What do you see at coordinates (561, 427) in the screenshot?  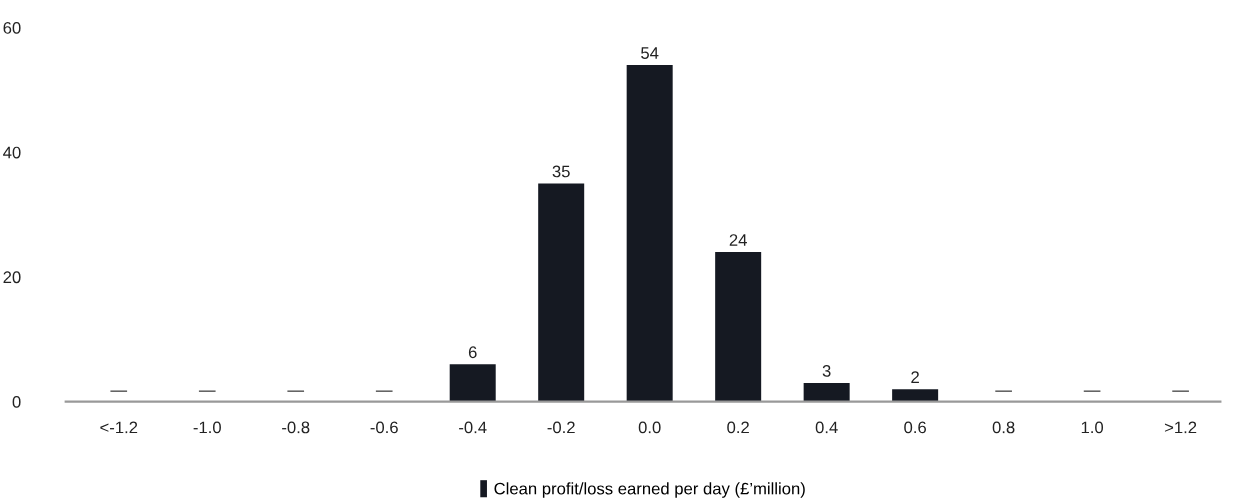 I see `x-tick-label: -0.2` at bounding box center [561, 427].